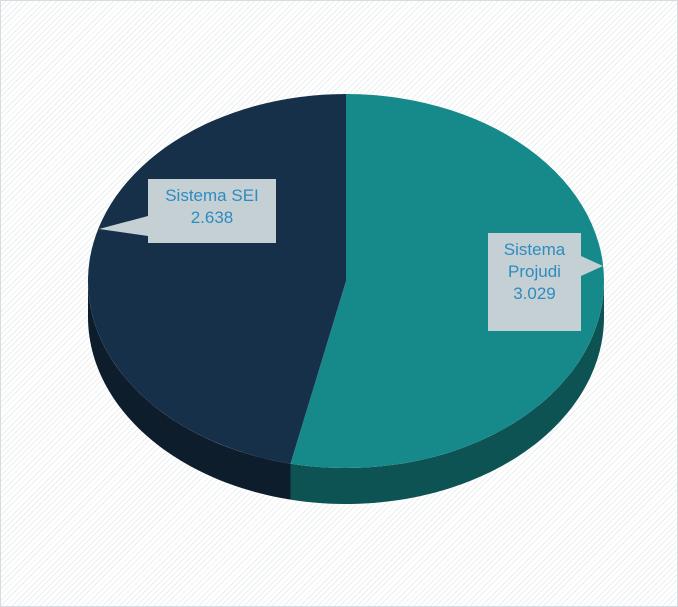 The image size is (678, 607). Describe the element at coordinates (212, 217) in the screenshot. I see `label-value: 2.638` at that location.